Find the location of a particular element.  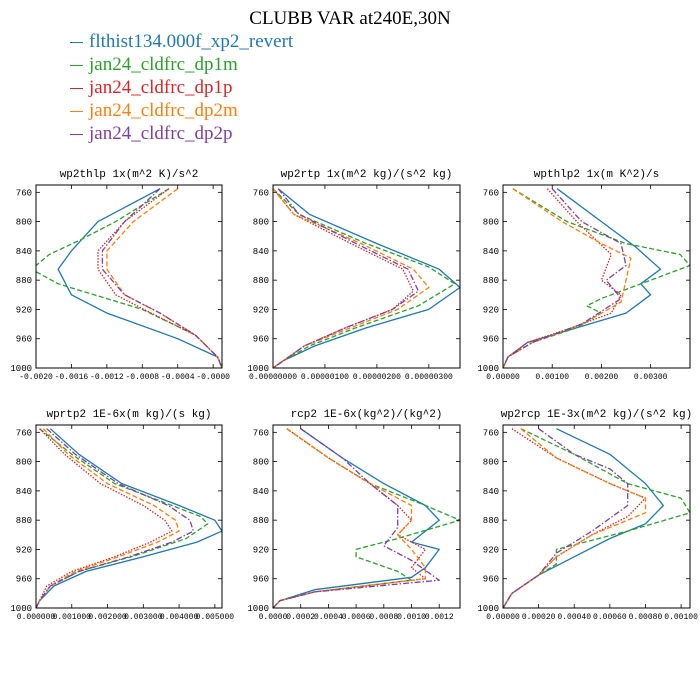

x-tick-label: -0.0000 is located at coordinates (213, 377).